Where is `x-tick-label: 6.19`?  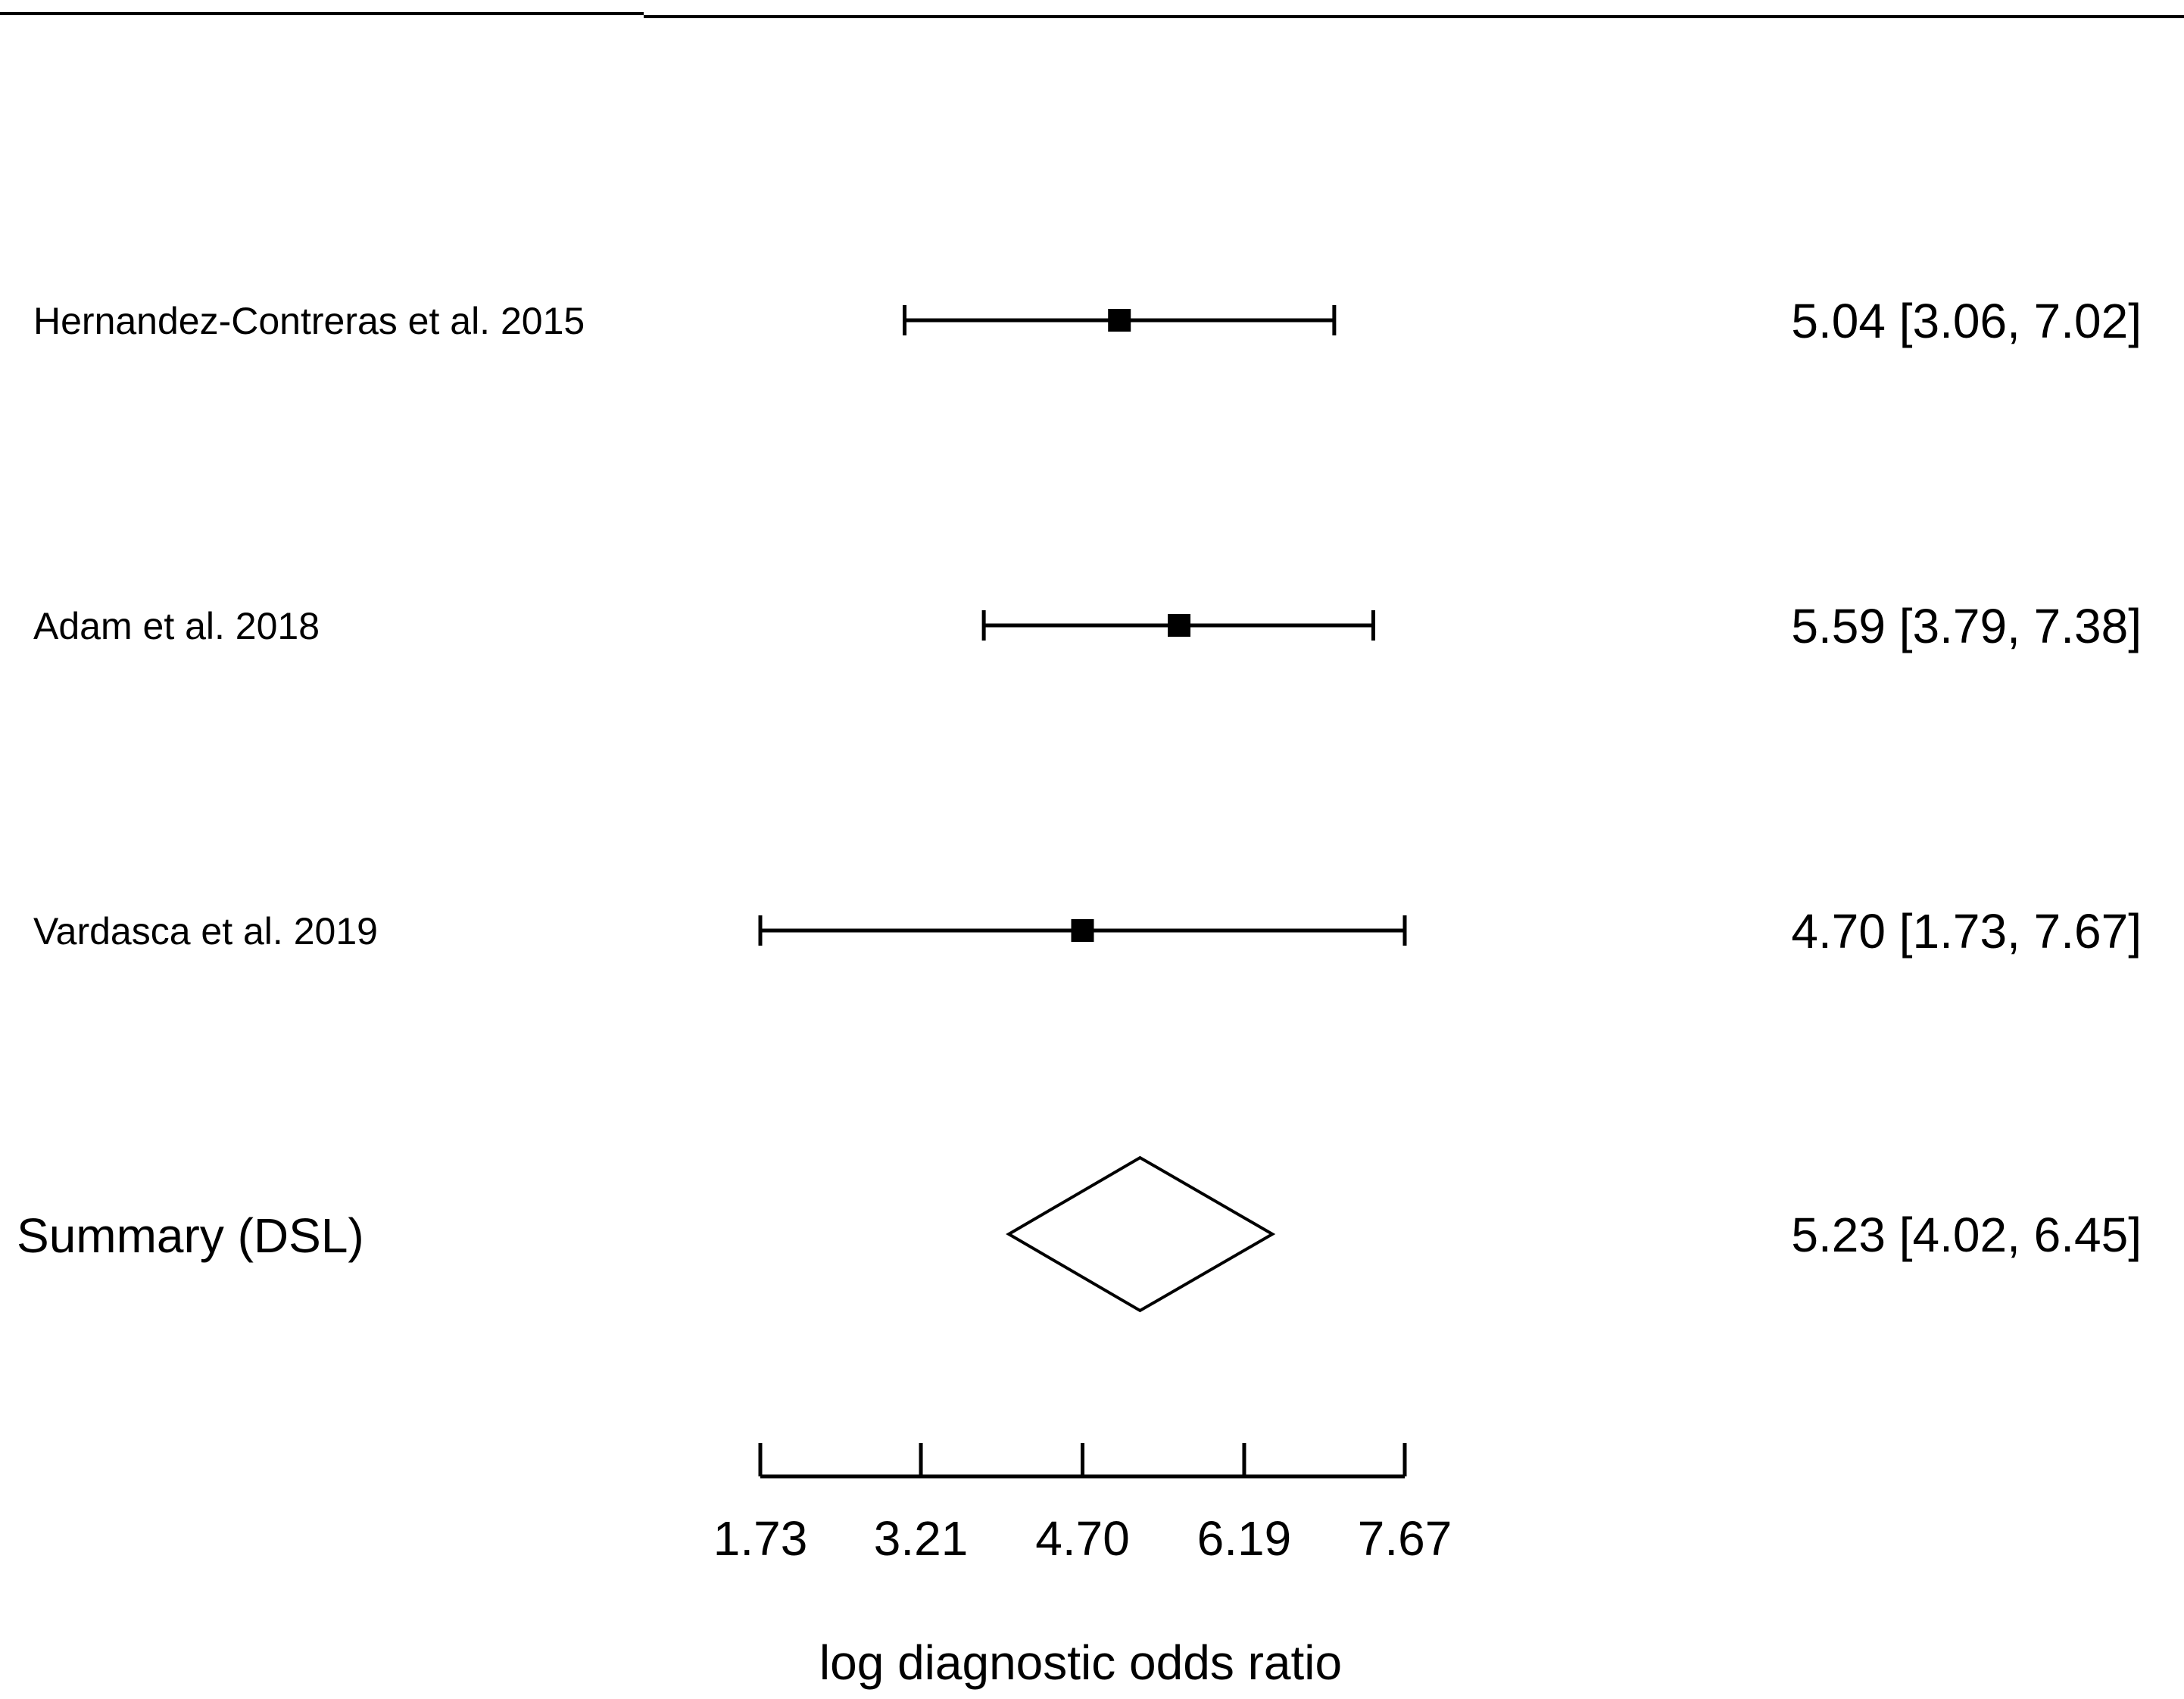
x-tick-label: 6.19 is located at coordinates (1244, 1538).